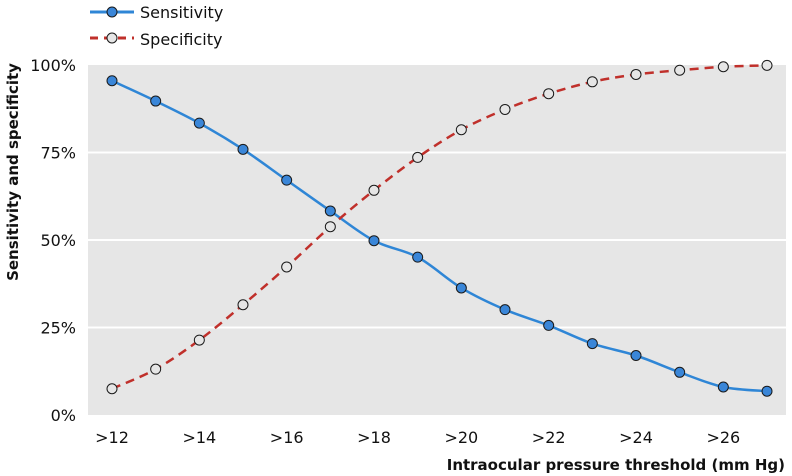 The height and width of the screenshot is (476, 792). Describe the element at coordinates (199, 437) in the screenshot. I see `x-tick-label: >14` at that location.